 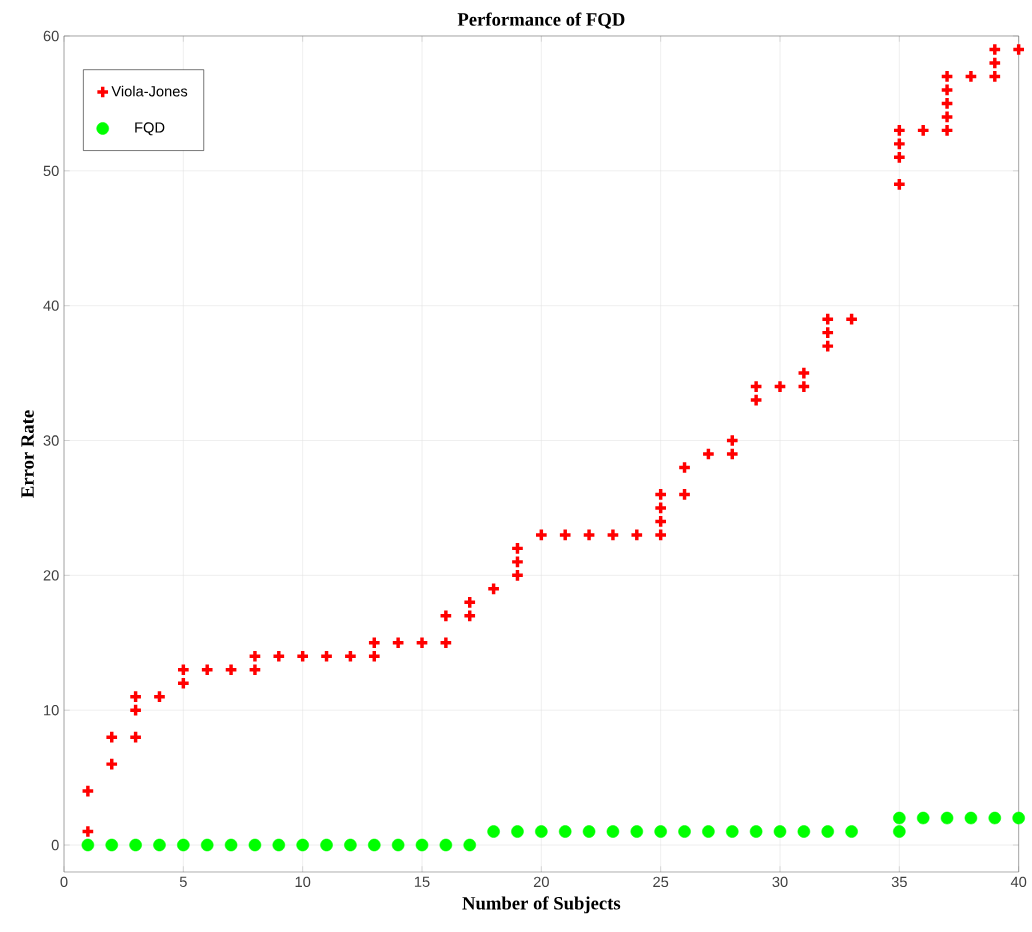 What do you see at coordinates (541, 20) in the screenshot?
I see `chart-title: Performance of FQD` at bounding box center [541, 20].